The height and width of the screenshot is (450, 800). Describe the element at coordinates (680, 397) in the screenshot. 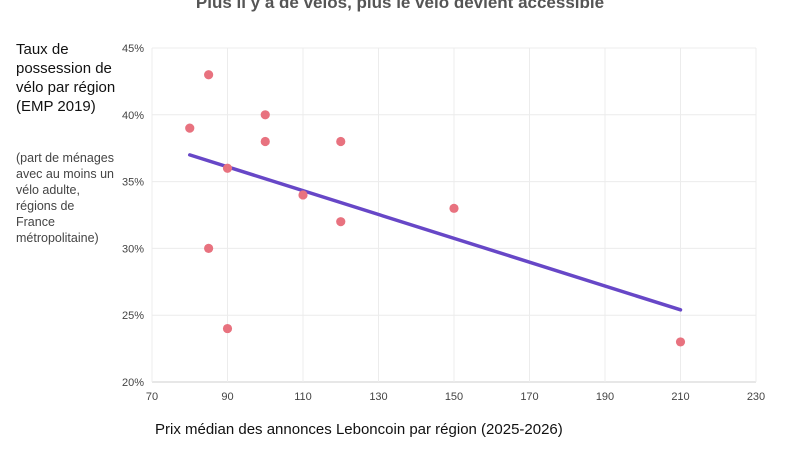

I see `x-tick-label: 210` at that location.